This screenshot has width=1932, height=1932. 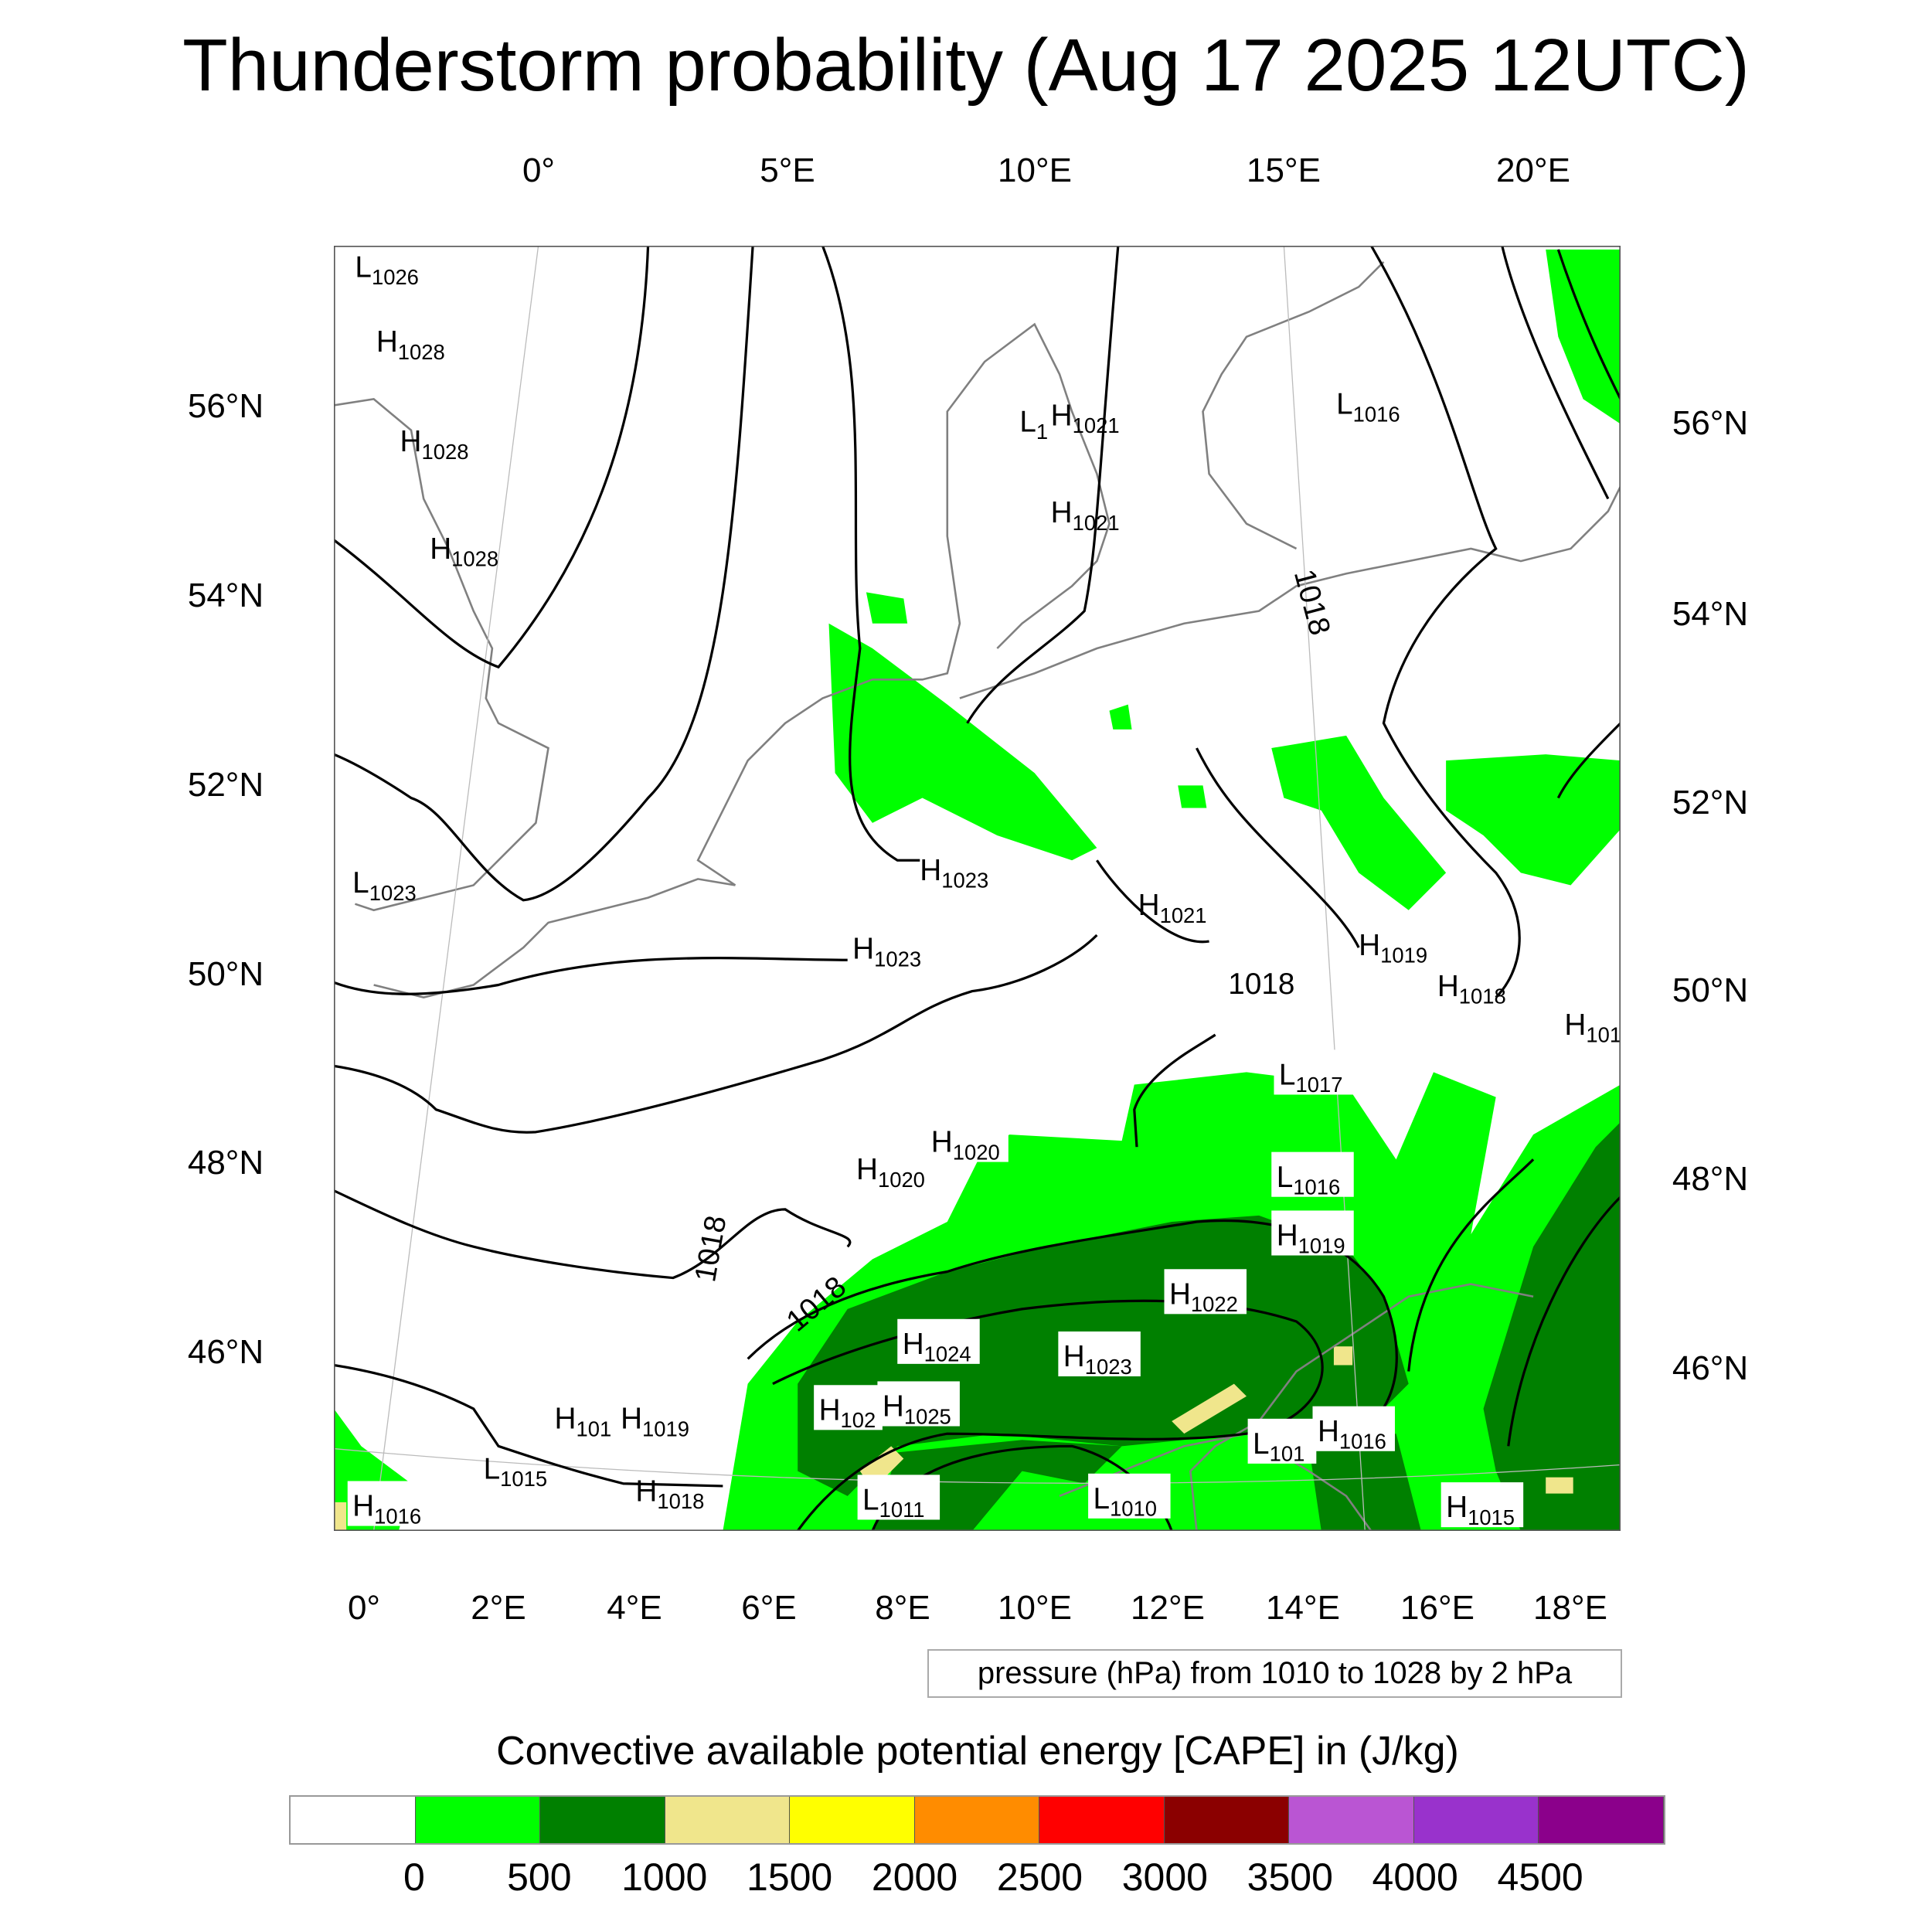 I want to click on svg-text: H1024, so click(x=937, y=1347).